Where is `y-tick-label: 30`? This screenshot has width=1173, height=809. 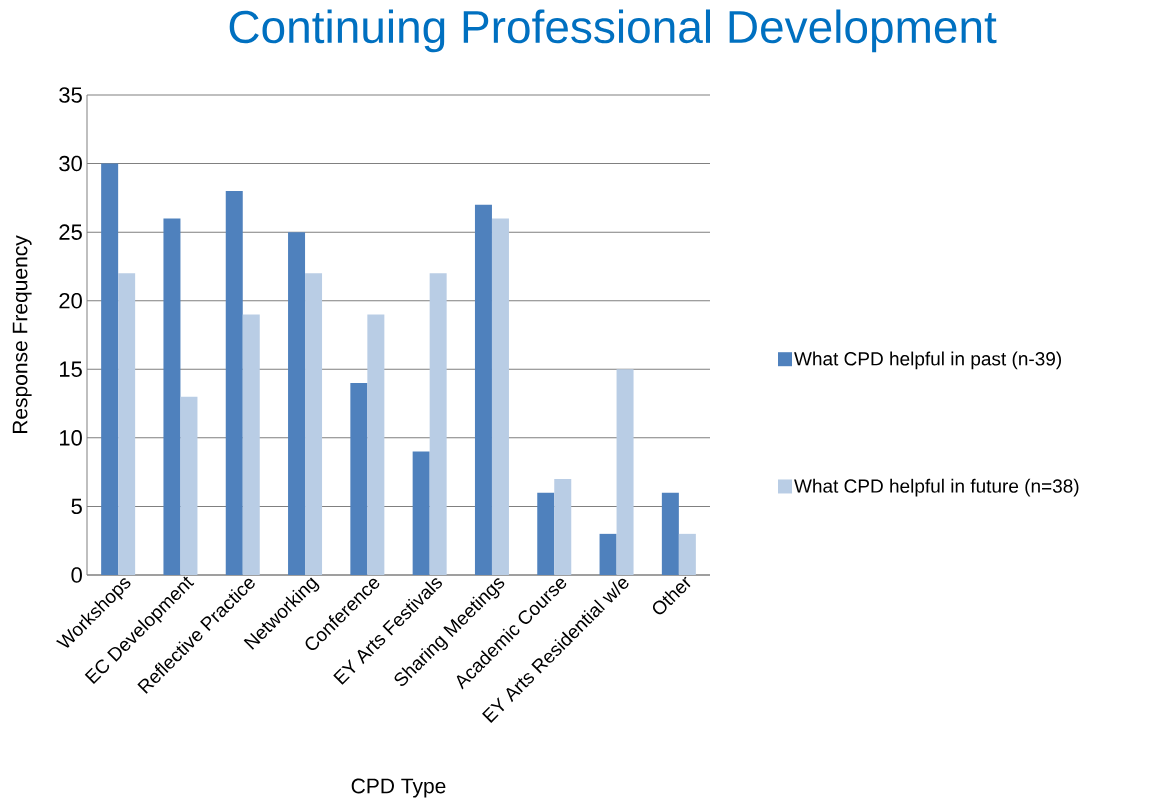
y-tick-label: 30 is located at coordinates (70, 163).